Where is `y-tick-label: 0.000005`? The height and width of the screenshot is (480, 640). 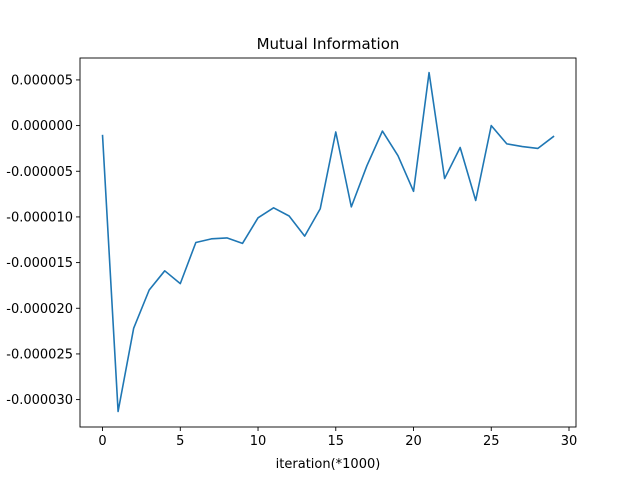 y-tick-label: 0.000005 is located at coordinates (42, 80).